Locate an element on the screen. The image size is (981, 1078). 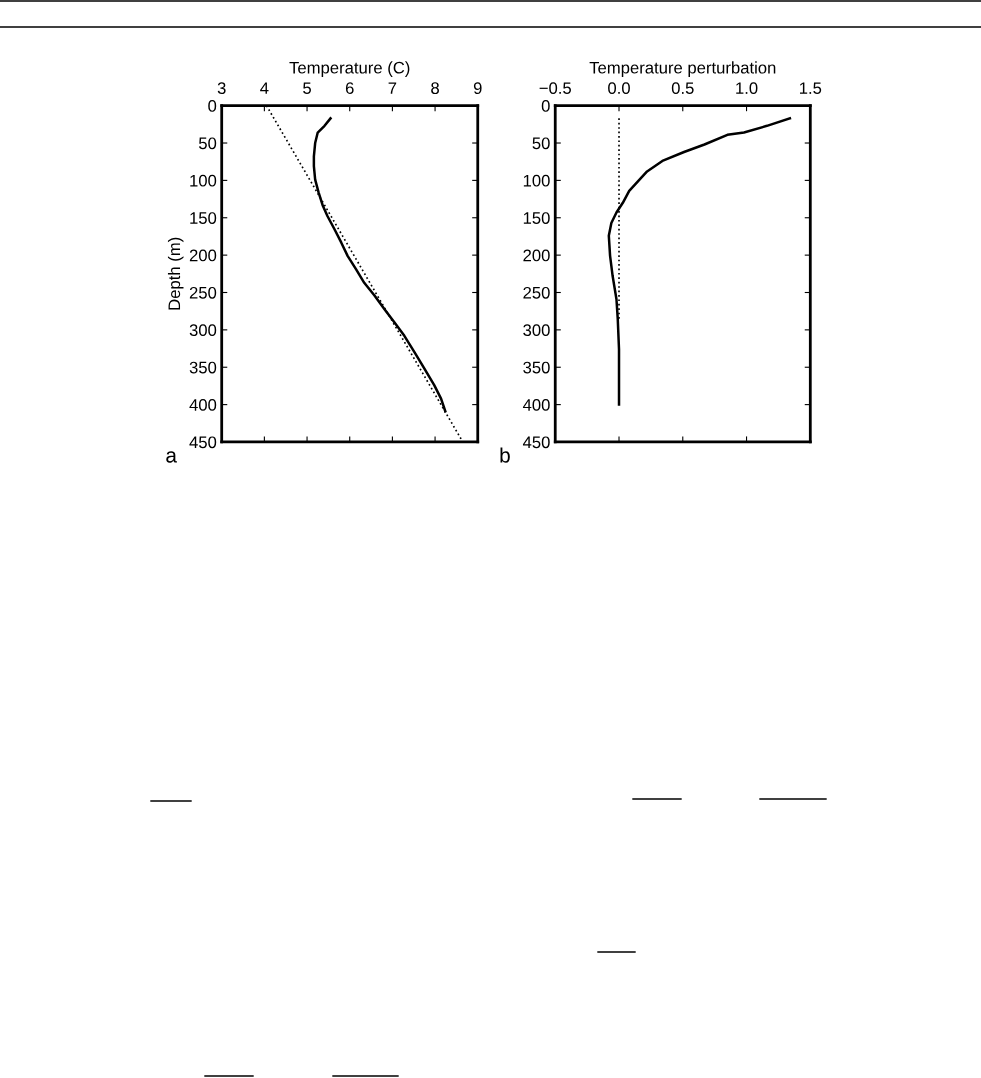
x-tick-label: 5 is located at coordinates (307, 88).